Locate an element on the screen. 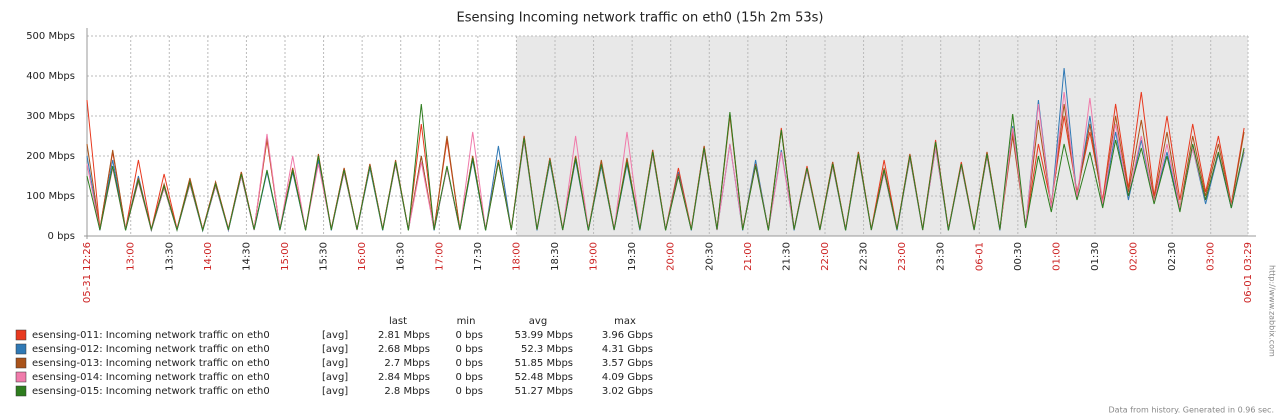 Image resolution: width=1279 pixels, height=418 pixels. y-tick-label: 500 Mbps is located at coordinates (50, 36).